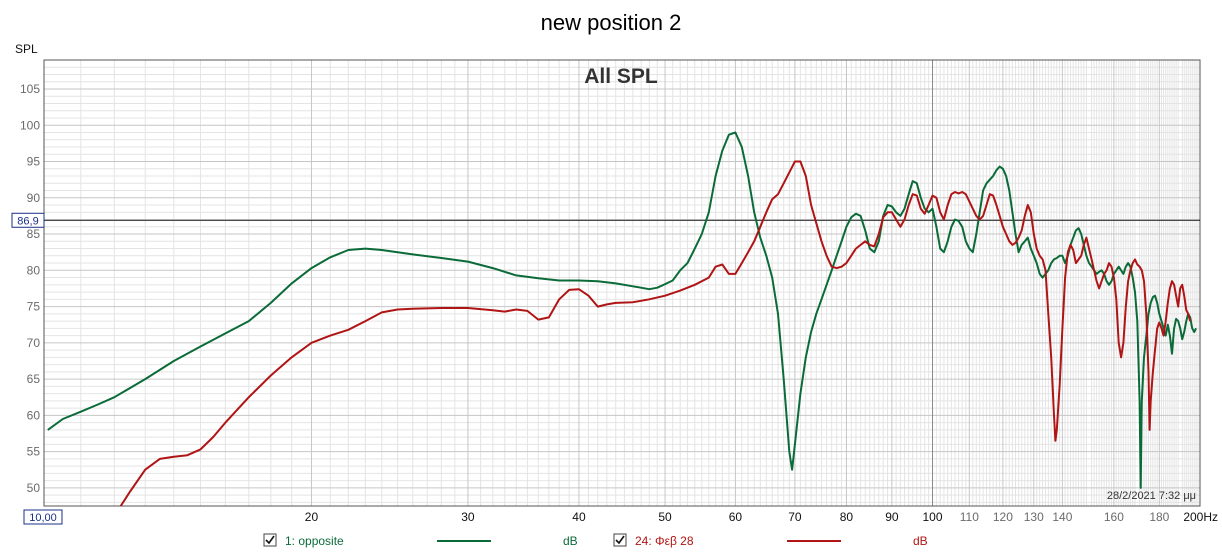  What do you see at coordinates (1034, 517) in the screenshot?
I see `x-tick-label: 130` at bounding box center [1034, 517].